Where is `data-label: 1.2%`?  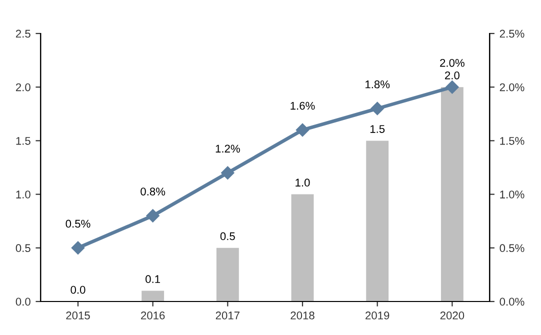
data-label: 1.2% is located at coordinates (228, 148).